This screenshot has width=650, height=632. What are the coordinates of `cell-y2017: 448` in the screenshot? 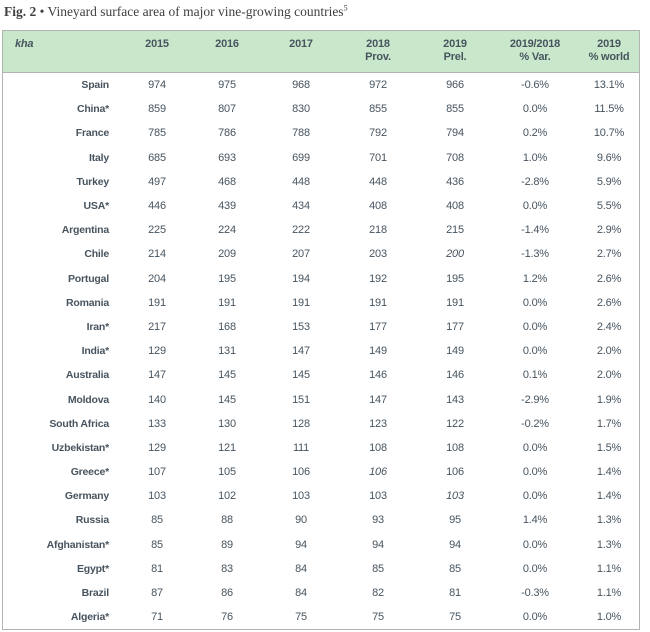 It's located at (301, 181).